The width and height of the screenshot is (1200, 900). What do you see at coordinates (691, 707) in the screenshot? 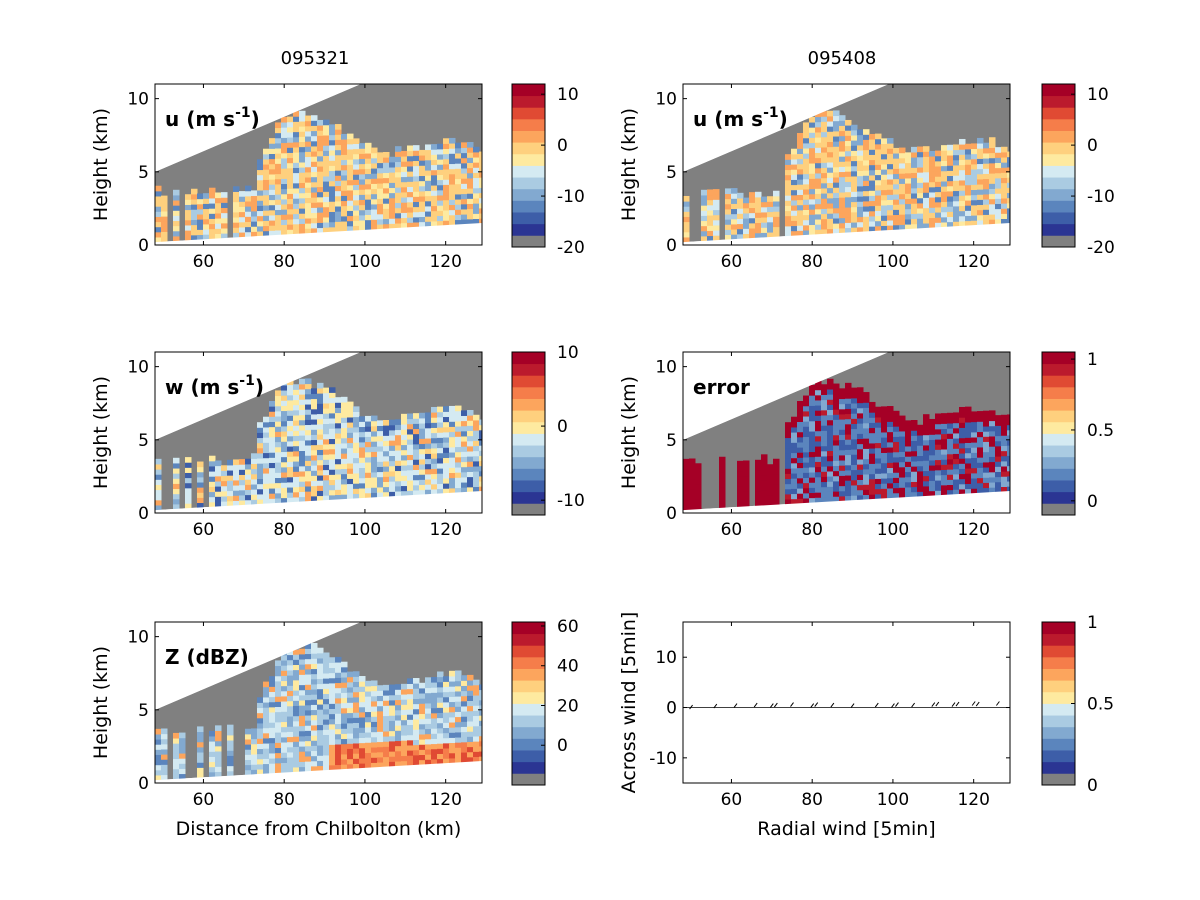
I see `wind-vector` at bounding box center [691, 707].